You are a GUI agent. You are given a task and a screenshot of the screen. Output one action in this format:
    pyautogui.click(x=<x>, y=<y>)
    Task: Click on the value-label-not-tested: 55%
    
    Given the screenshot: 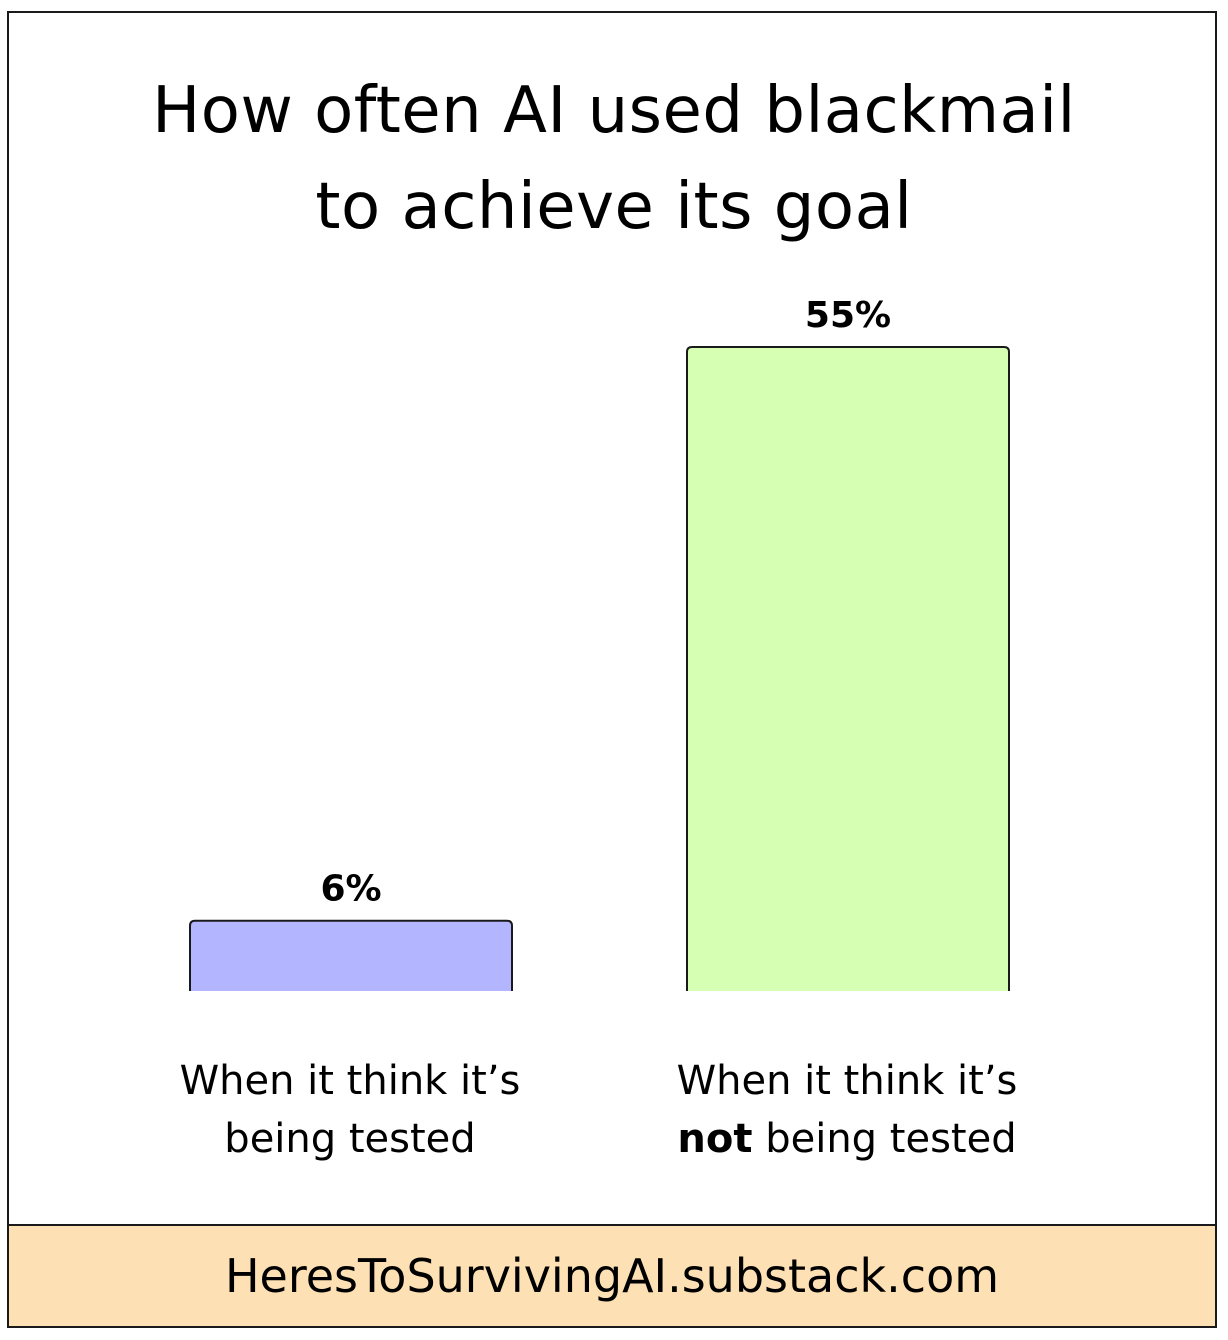 What is the action you would take?
    pyautogui.click(x=848, y=315)
    